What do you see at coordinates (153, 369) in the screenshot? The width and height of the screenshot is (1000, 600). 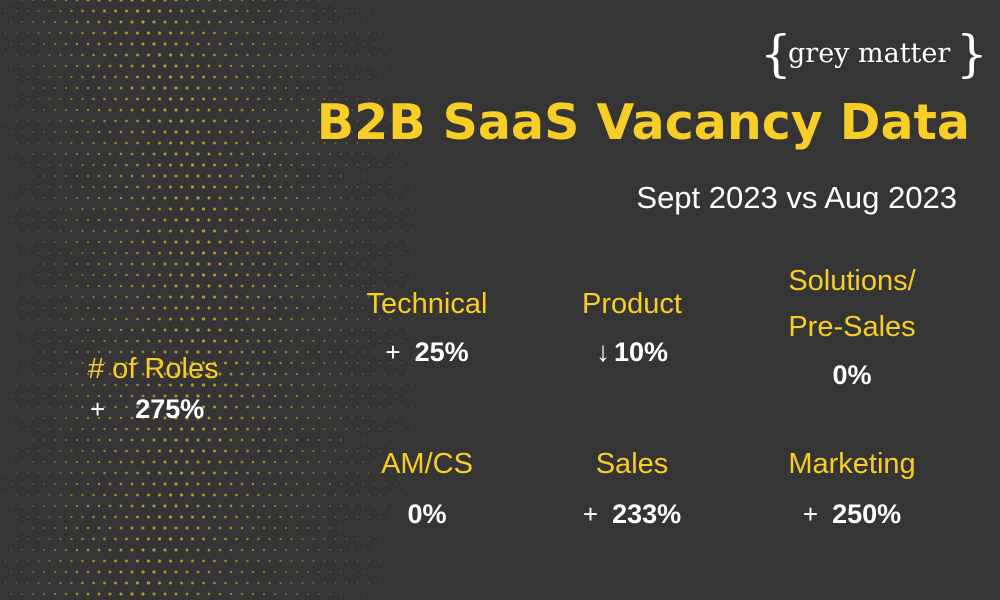 I see `stat-roles-label: # of Roles` at bounding box center [153, 369].